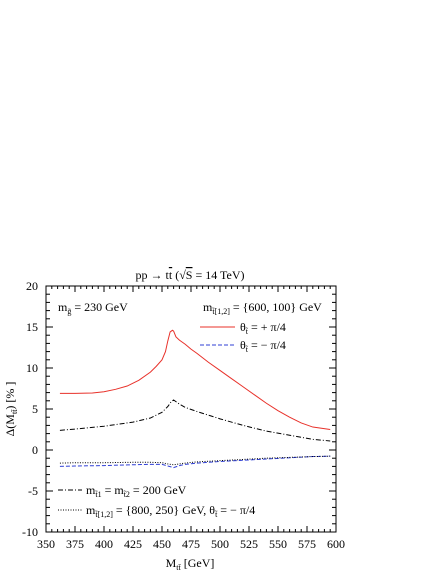  Describe the element at coordinates (195, 420) in the screenshot. I see `series-line-dashdot` at that location.